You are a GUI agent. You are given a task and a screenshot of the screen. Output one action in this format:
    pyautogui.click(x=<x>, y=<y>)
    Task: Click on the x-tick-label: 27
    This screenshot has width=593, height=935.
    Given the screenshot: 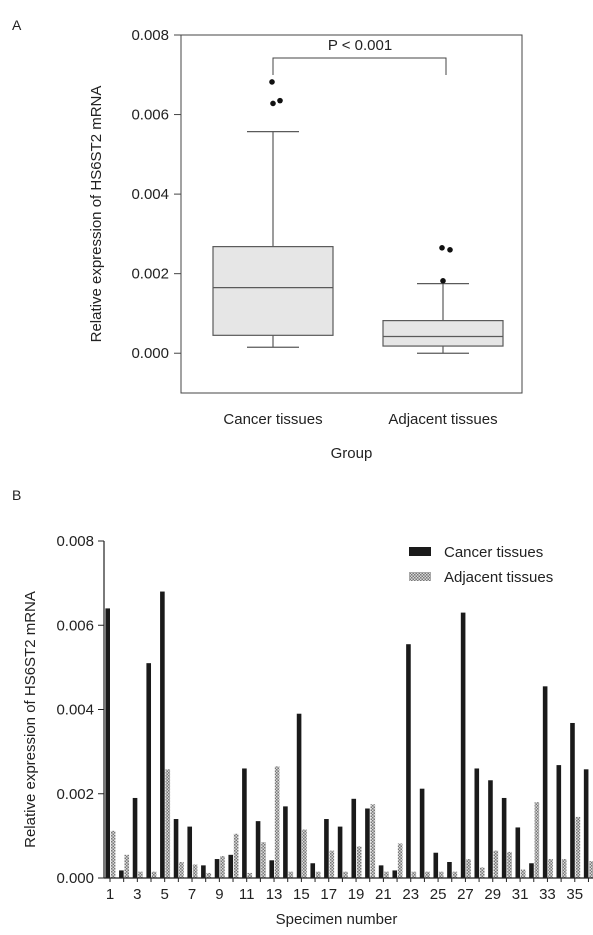 What is the action you would take?
    pyautogui.click(x=465, y=894)
    